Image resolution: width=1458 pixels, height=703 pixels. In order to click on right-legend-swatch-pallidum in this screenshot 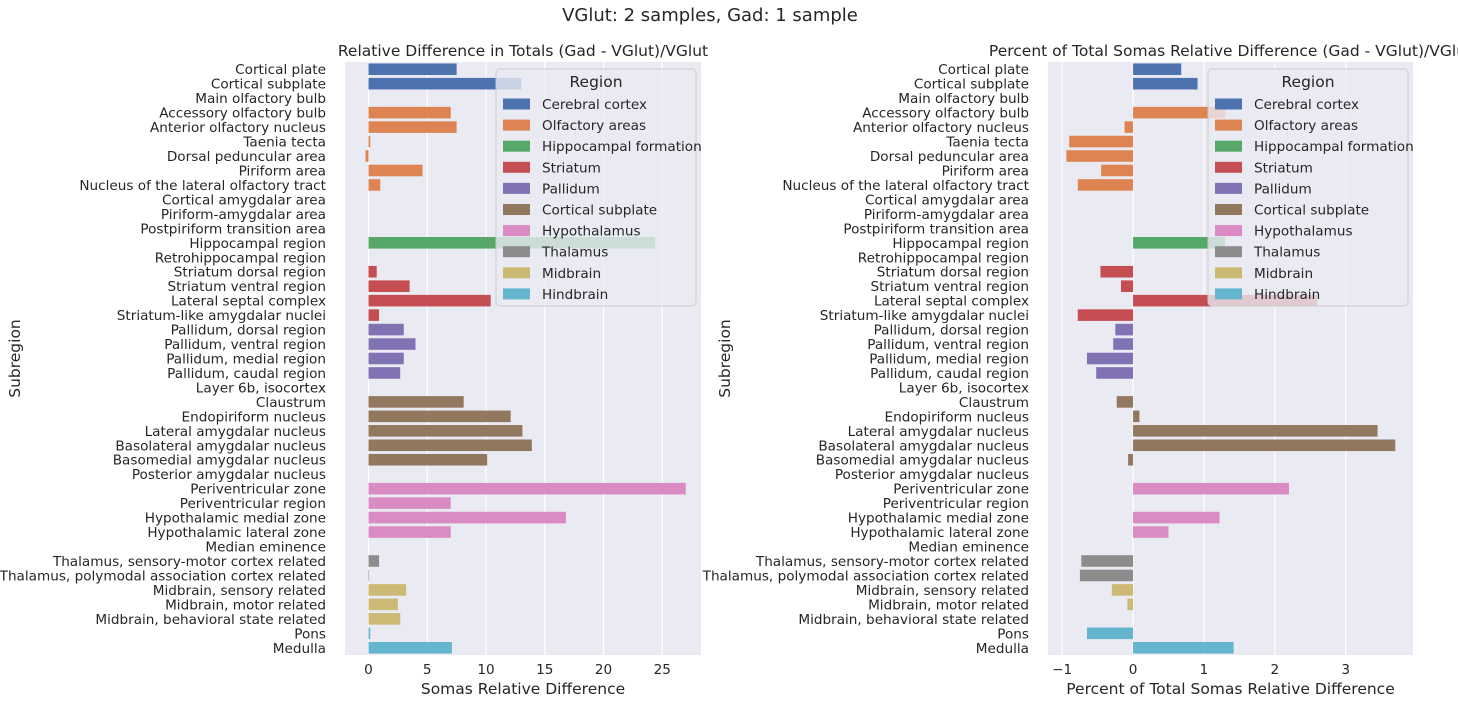, I will do `click(1228, 188)`.